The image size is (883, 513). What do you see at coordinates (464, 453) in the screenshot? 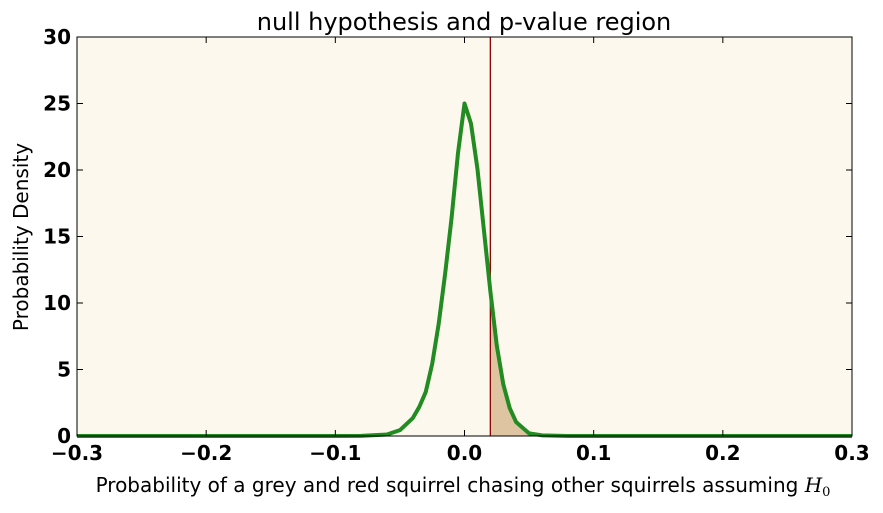
I see `x-tick-label: 0.0` at bounding box center [464, 453].